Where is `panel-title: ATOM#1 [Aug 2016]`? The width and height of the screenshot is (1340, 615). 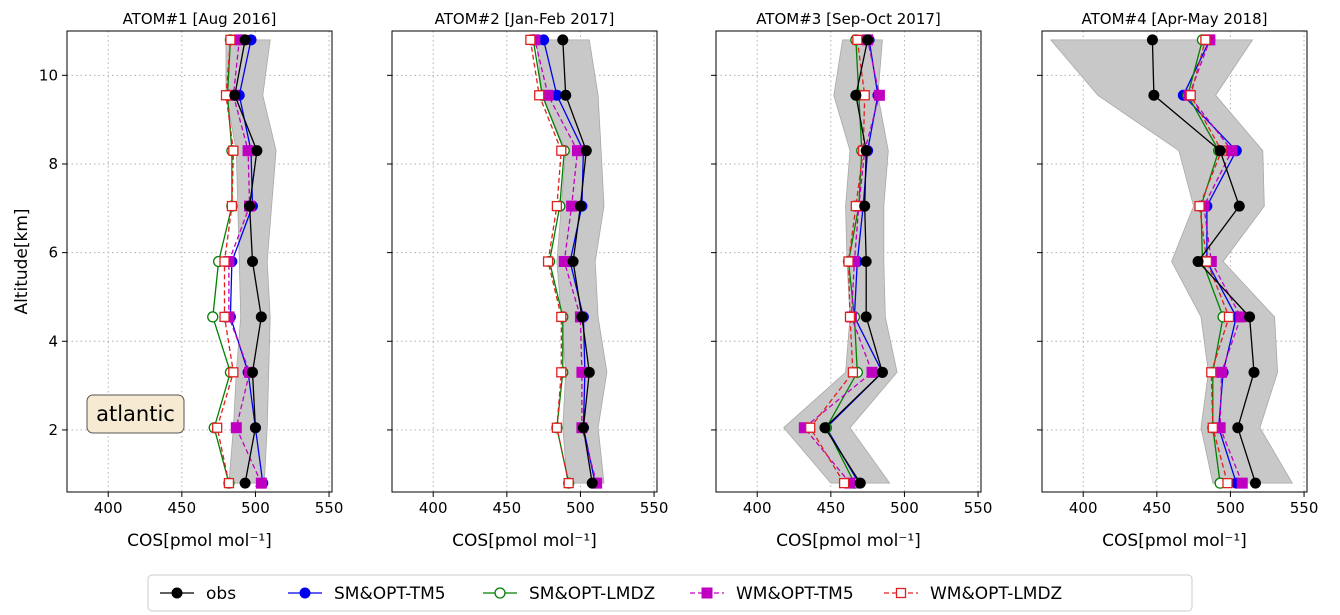
panel-title: ATOM#1 [Aug 2016] is located at coordinates (200, 19).